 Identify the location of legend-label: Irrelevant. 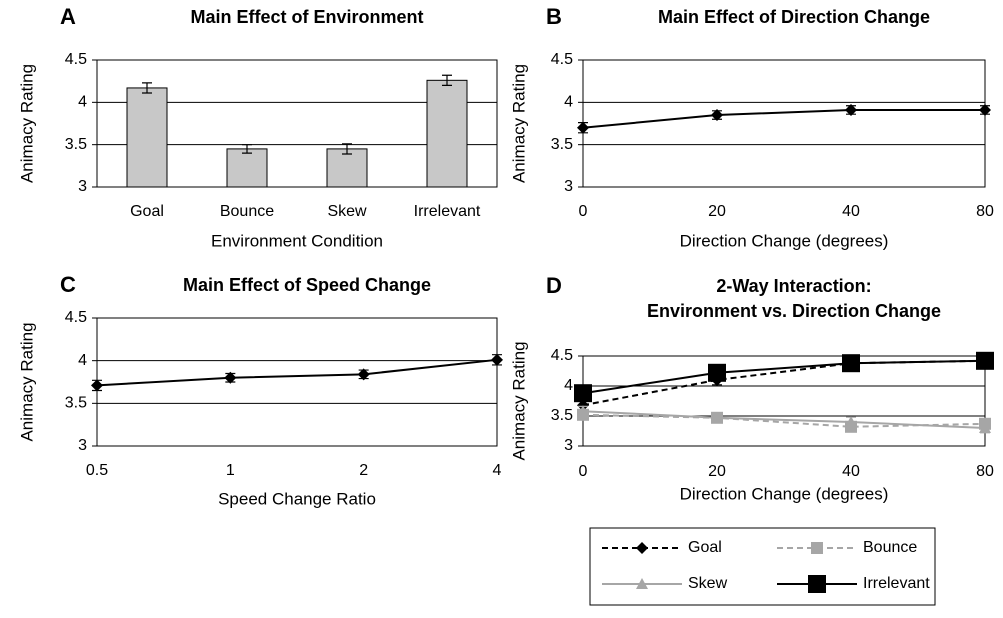
(896, 583).